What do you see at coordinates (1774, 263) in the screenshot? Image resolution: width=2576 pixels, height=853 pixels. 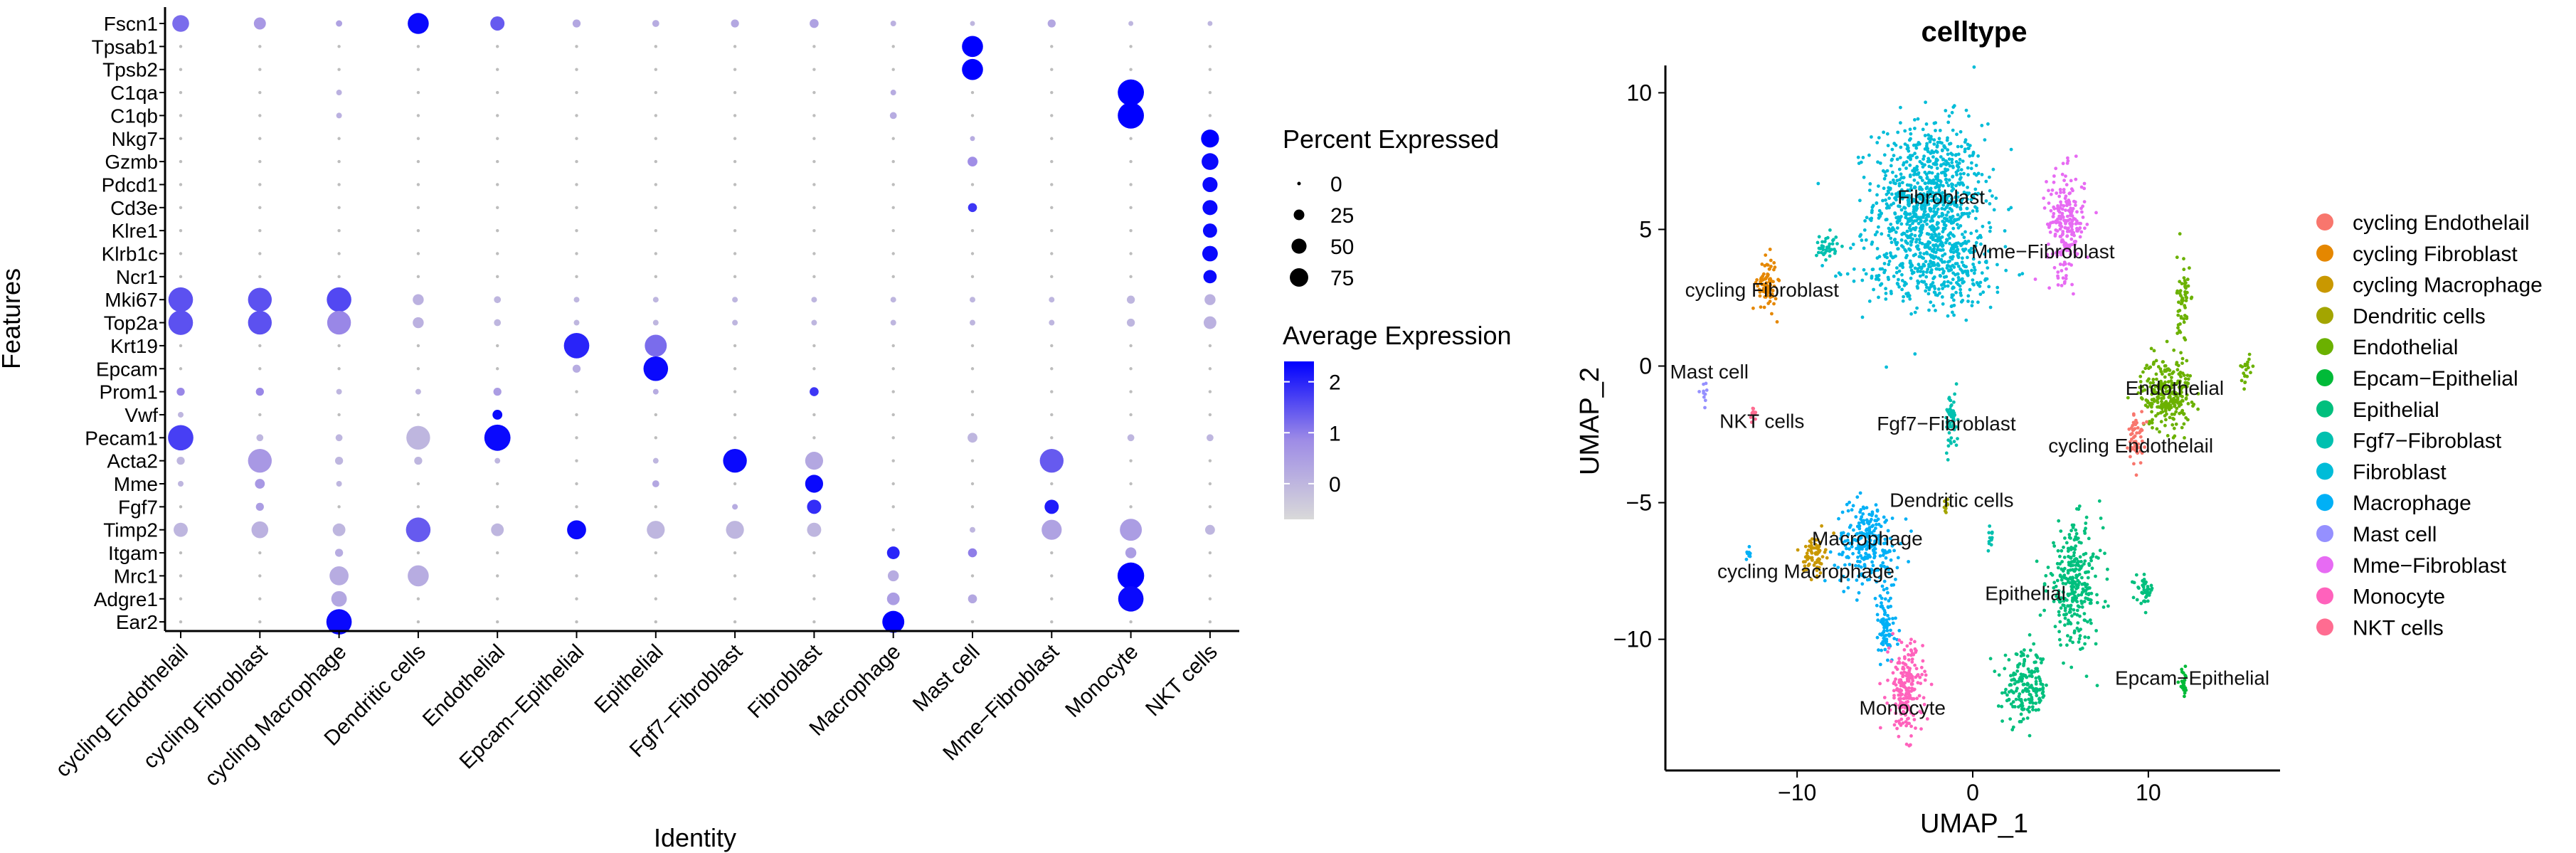 I see `umap-point-cycling-fibroblast` at bounding box center [1774, 263].